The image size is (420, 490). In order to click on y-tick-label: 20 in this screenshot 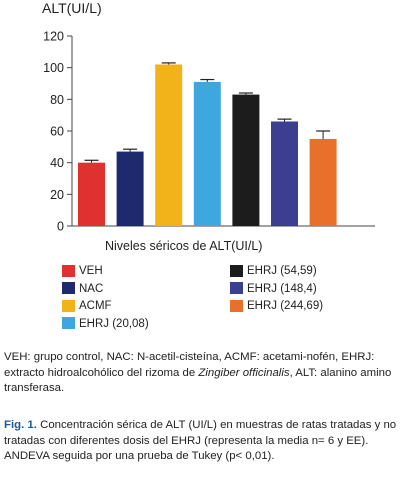, I will do `click(57, 195)`.